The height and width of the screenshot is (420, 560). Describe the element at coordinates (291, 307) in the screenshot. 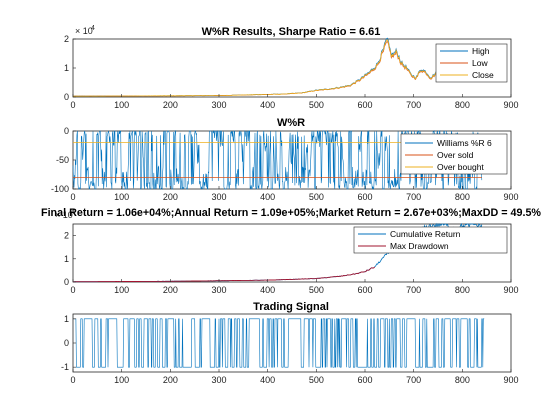

I see `signal-panel-title: Trading Signal` at that location.